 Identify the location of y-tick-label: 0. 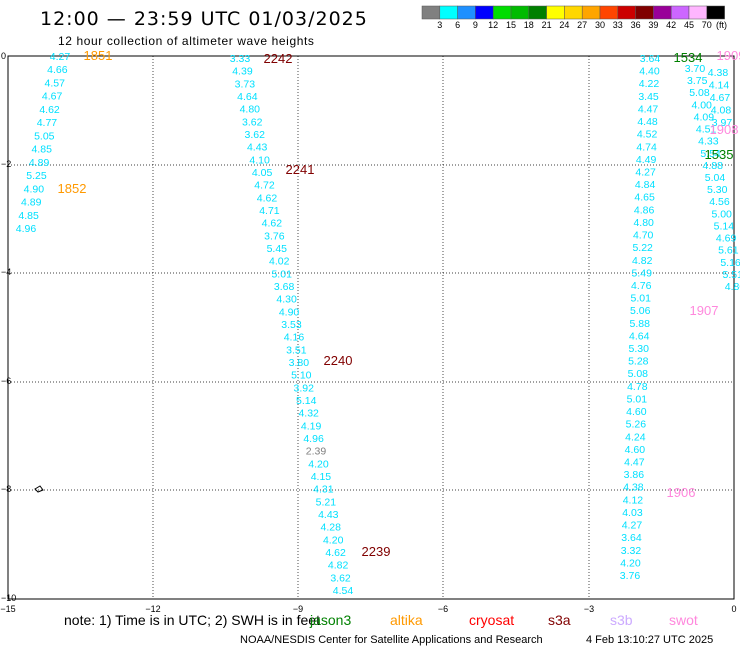
(3, 56).